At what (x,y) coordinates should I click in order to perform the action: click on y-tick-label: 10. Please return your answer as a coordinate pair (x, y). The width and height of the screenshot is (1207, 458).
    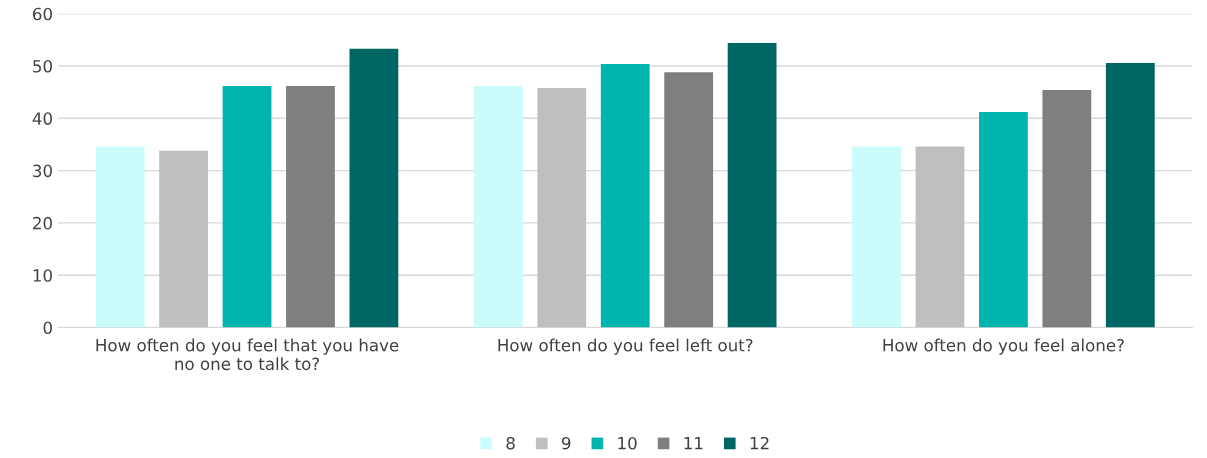
    Looking at the image, I should click on (42, 275).